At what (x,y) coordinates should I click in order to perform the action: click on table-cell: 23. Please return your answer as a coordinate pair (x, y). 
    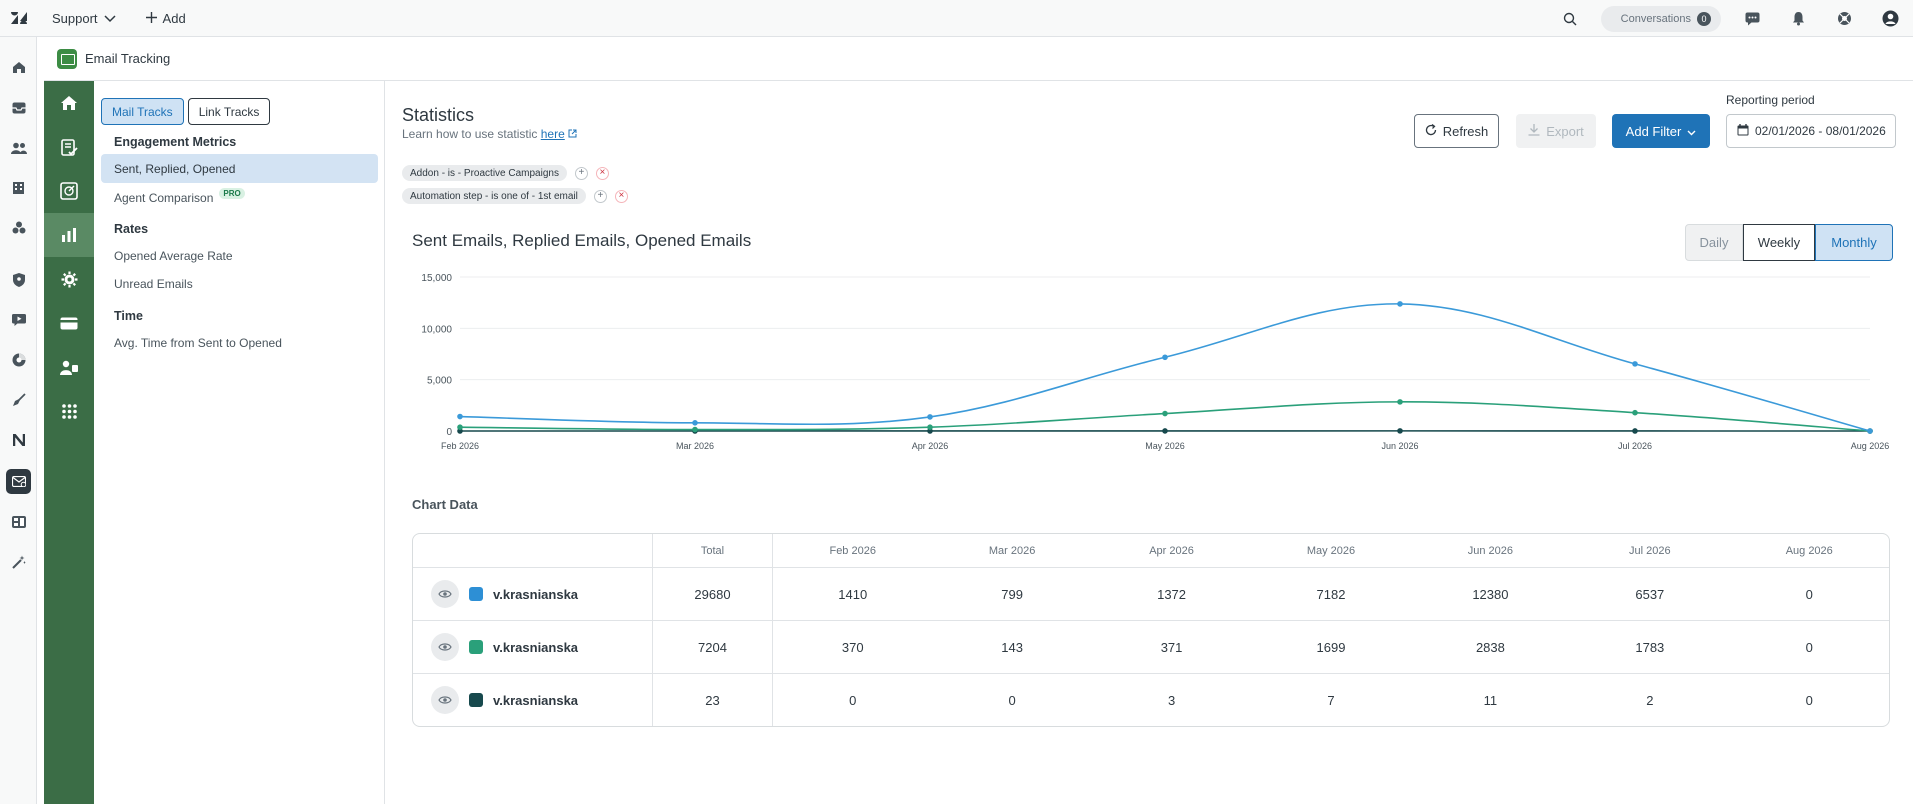
    Looking at the image, I should click on (713, 700).